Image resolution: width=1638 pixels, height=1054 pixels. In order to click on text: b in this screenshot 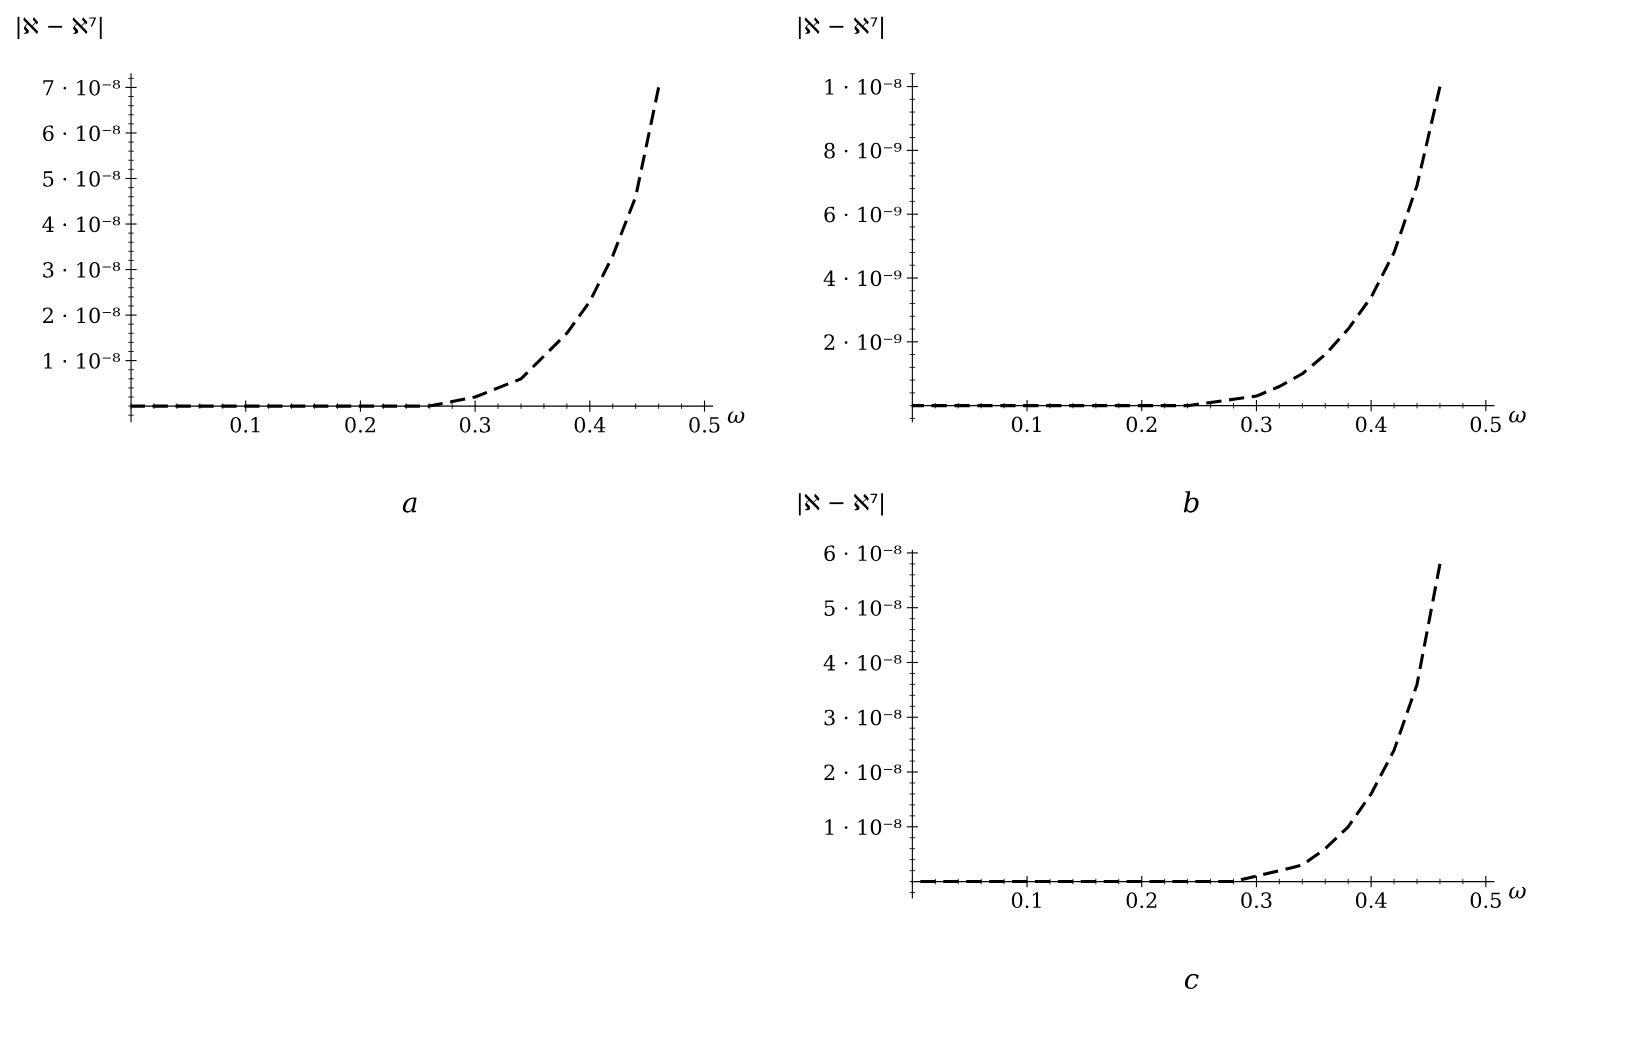, I will do `click(1191, 502)`.